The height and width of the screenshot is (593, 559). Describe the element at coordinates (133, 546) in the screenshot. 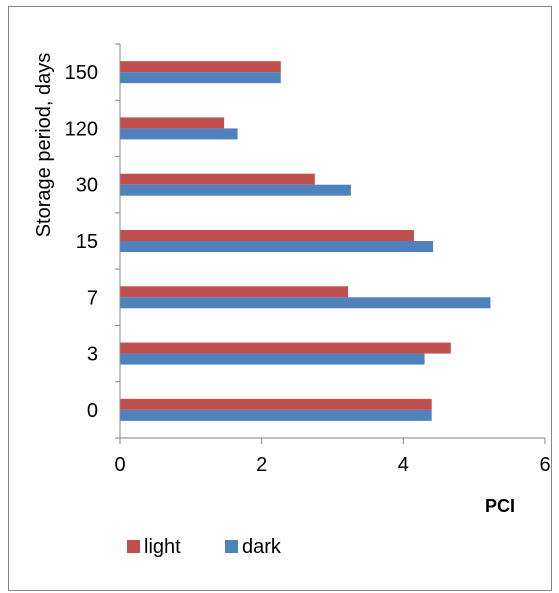

I see `legend-swatch-light` at that location.